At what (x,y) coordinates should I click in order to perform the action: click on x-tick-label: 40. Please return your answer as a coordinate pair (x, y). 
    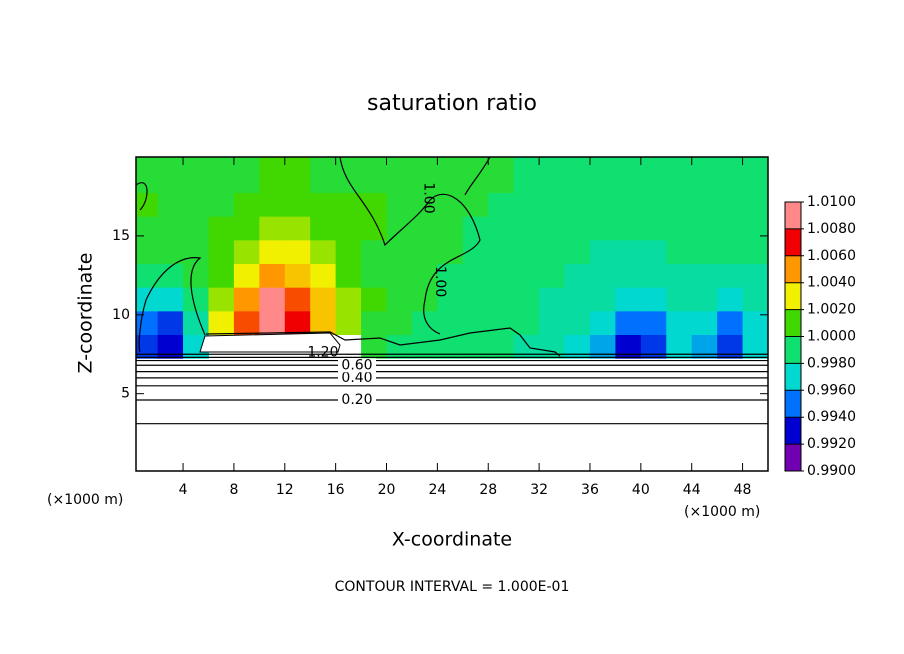
    Looking at the image, I should click on (641, 490).